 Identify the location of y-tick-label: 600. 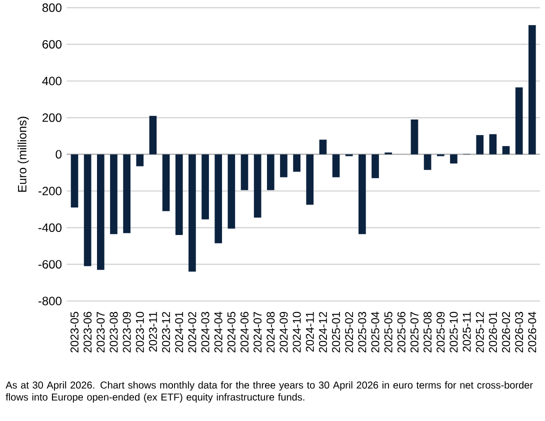
(52, 44).